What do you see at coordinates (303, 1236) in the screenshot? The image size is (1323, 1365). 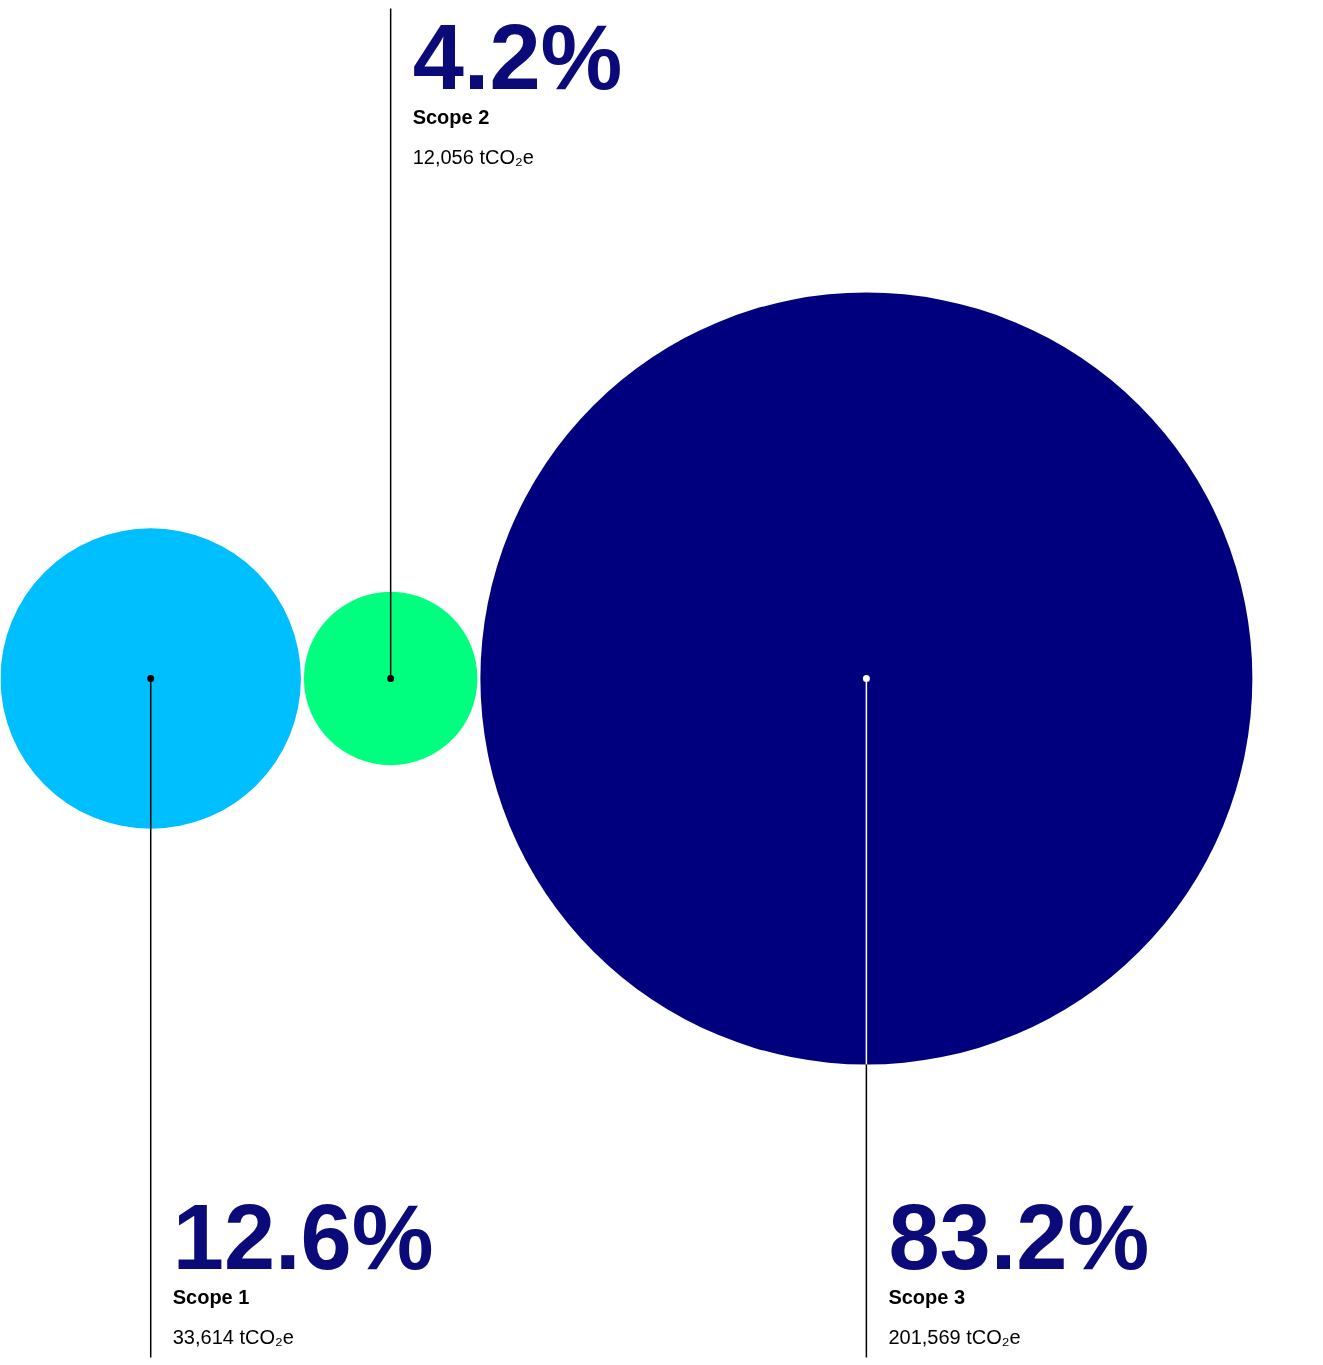 I see `data-label: 12.6%` at bounding box center [303, 1236].